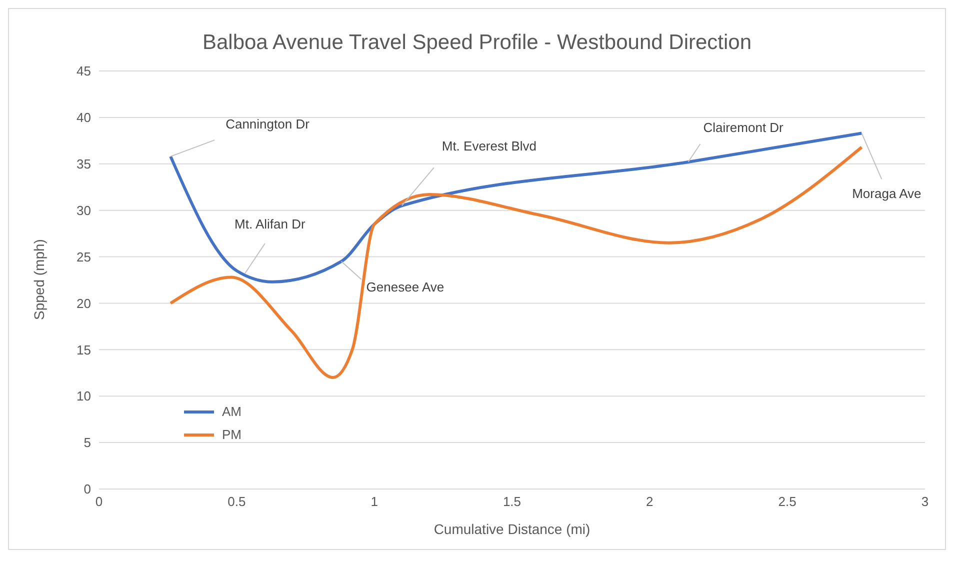 Image resolution: width=954 pixels, height=563 pixels. Describe the element at coordinates (83, 164) in the screenshot. I see `y-tick-label: 35` at that location.